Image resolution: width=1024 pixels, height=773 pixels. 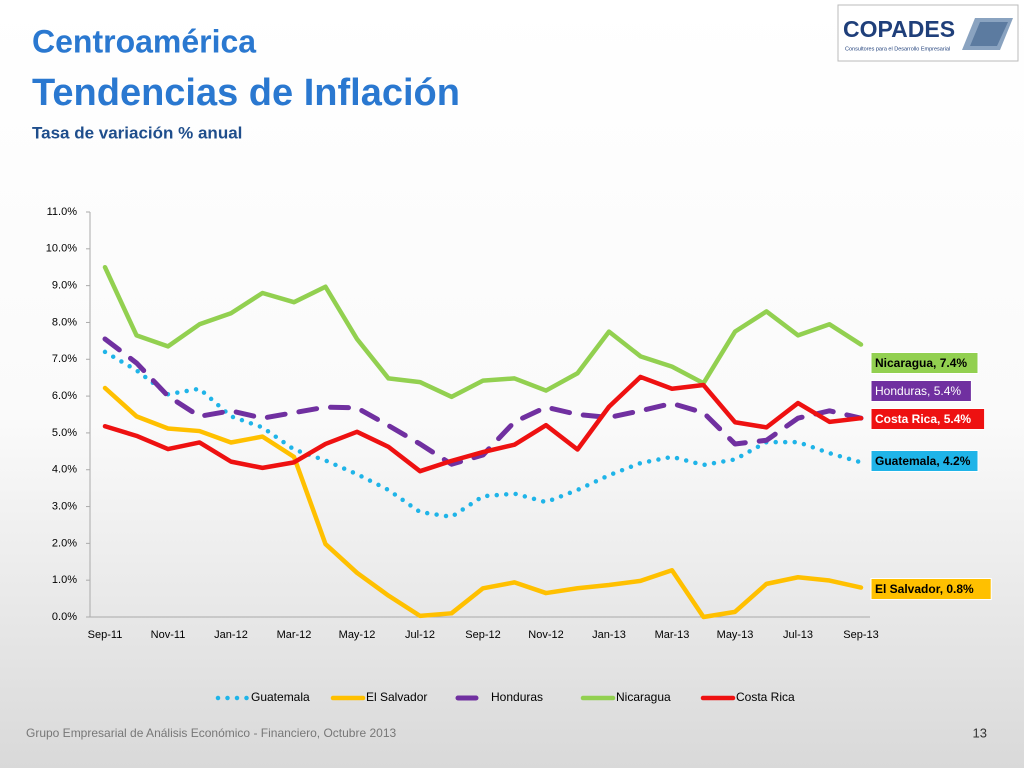 What do you see at coordinates (64, 322) in the screenshot?
I see `y-tick-label: 8.0%` at bounding box center [64, 322].